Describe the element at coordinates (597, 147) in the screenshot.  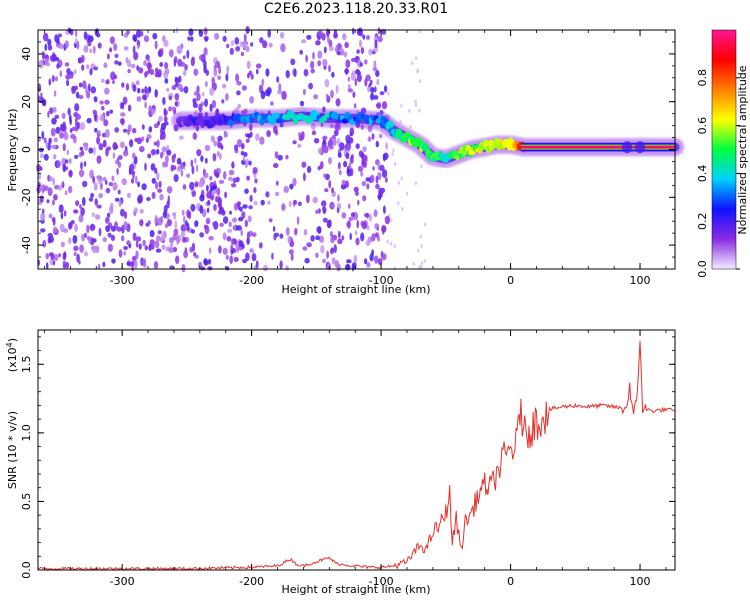
I see `tone-core` at that location.